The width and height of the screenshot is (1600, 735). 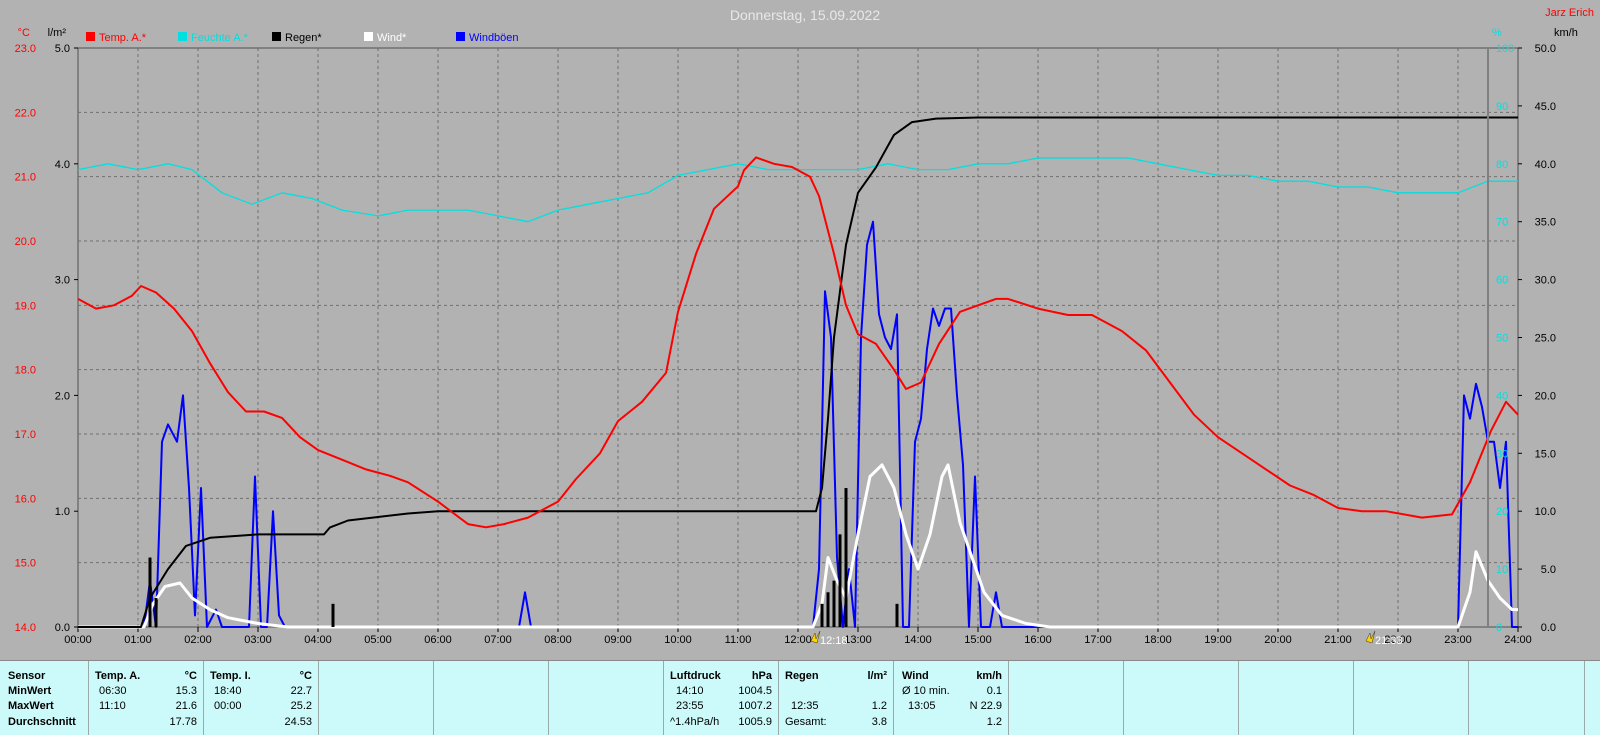 What do you see at coordinates (918, 640) in the screenshot?
I see `x-tick-label: 14:00` at bounding box center [918, 640].